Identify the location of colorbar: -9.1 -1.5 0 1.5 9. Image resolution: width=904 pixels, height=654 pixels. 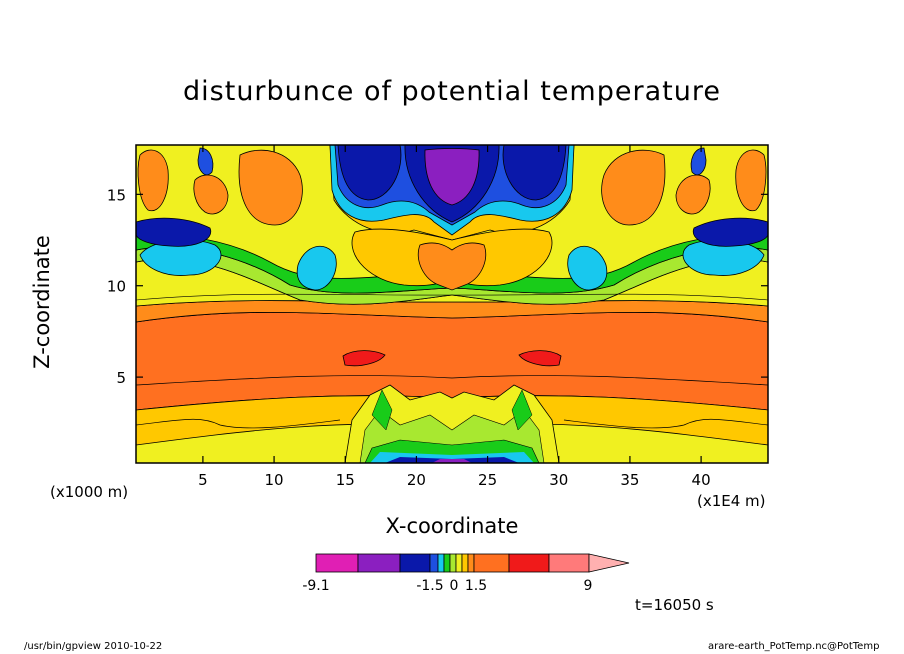
(466, 573).